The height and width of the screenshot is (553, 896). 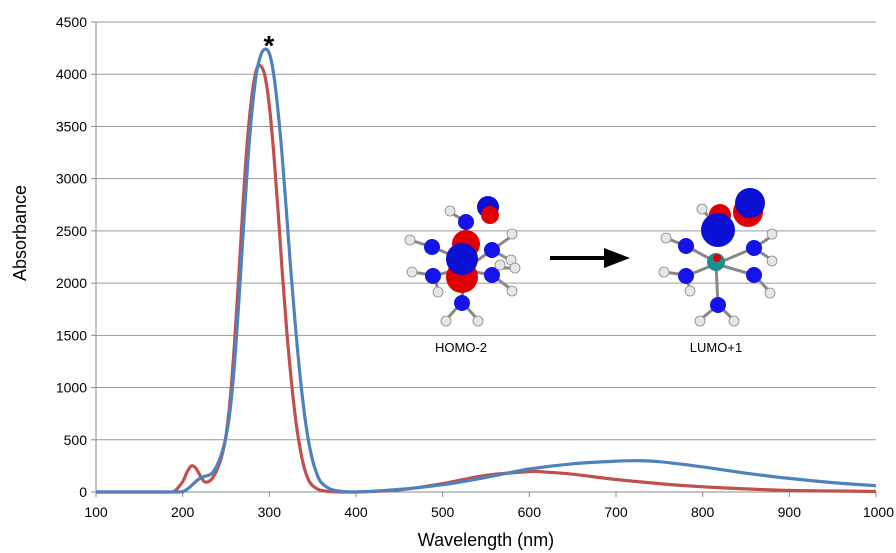 What do you see at coordinates (530, 512) in the screenshot?
I see `x-tick-label: 600` at bounding box center [530, 512].